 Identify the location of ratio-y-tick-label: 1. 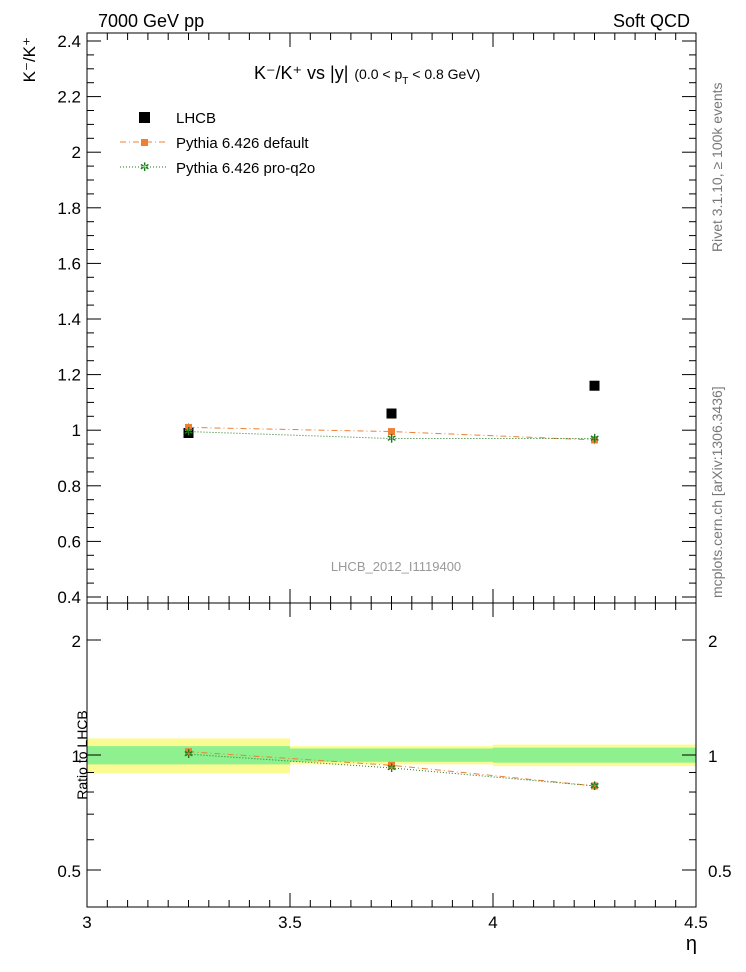
(76, 756).